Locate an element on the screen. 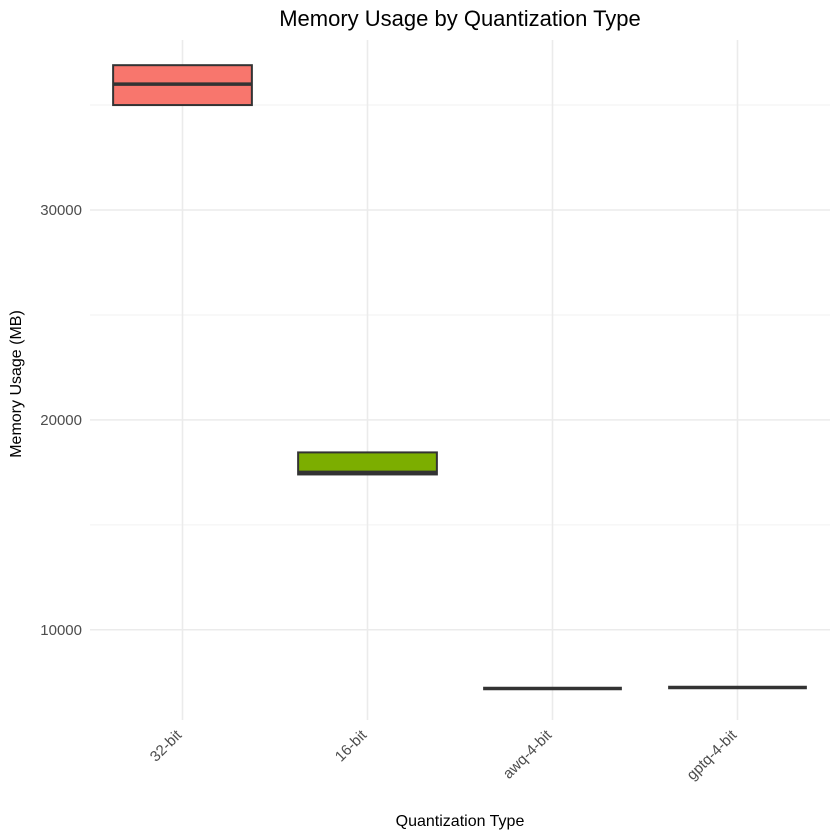 Image resolution: width=840 pixels, height=840 pixels. box-32-bit is located at coordinates (182, 85).